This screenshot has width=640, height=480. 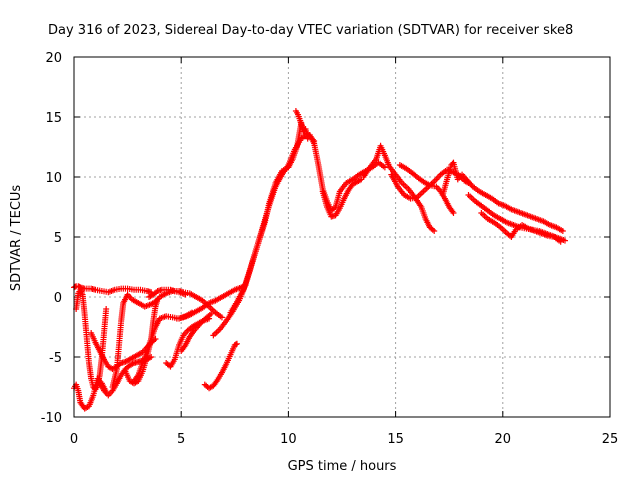 I want to click on y-tick-label: -10, so click(x=51, y=418).